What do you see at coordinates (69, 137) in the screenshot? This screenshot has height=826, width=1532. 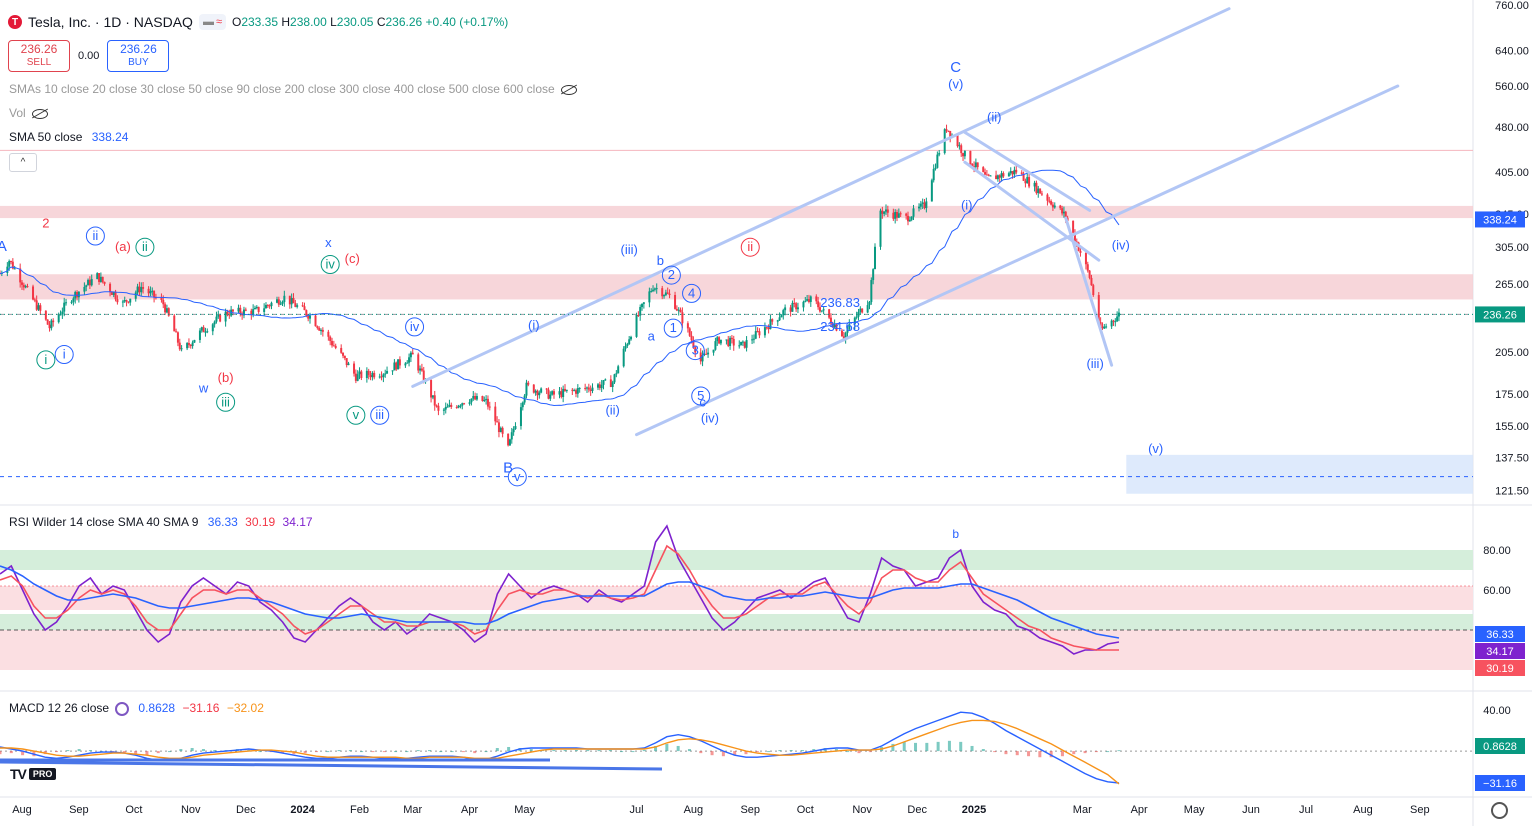 I see `sma50-legend: SMA 50 close 338.24` at bounding box center [69, 137].